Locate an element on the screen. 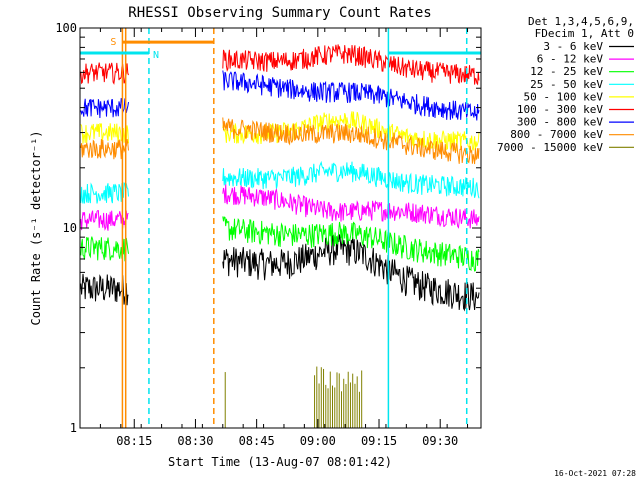 This screenshot has height=480, width=640. y-tick-label: 1 is located at coordinates (73, 428).